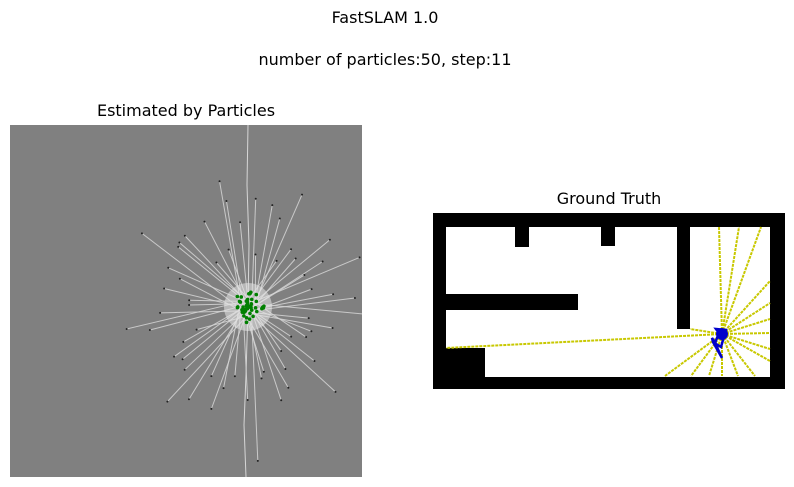 Image resolution: width=794 pixels, height=487 pixels. Describe the element at coordinates (186, 110) in the screenshot. I see `estimated-panel-title: Estimated by Particles` at that location.